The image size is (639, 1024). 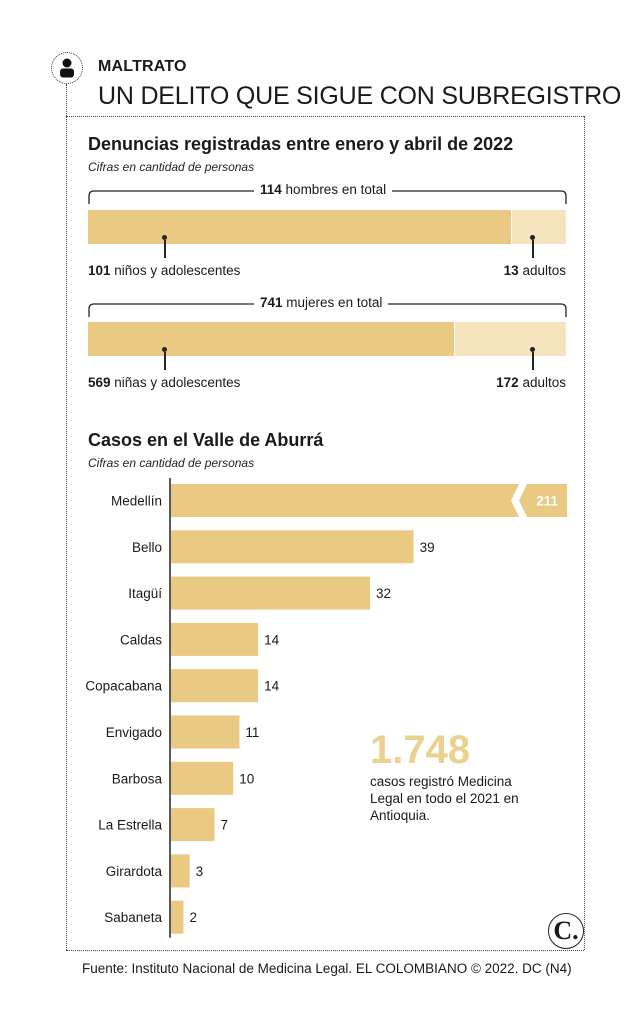 What do you see at coordinates (165, 249) in the screenshot?
I see `men-youth-pin` at bounding box center [165, 249].